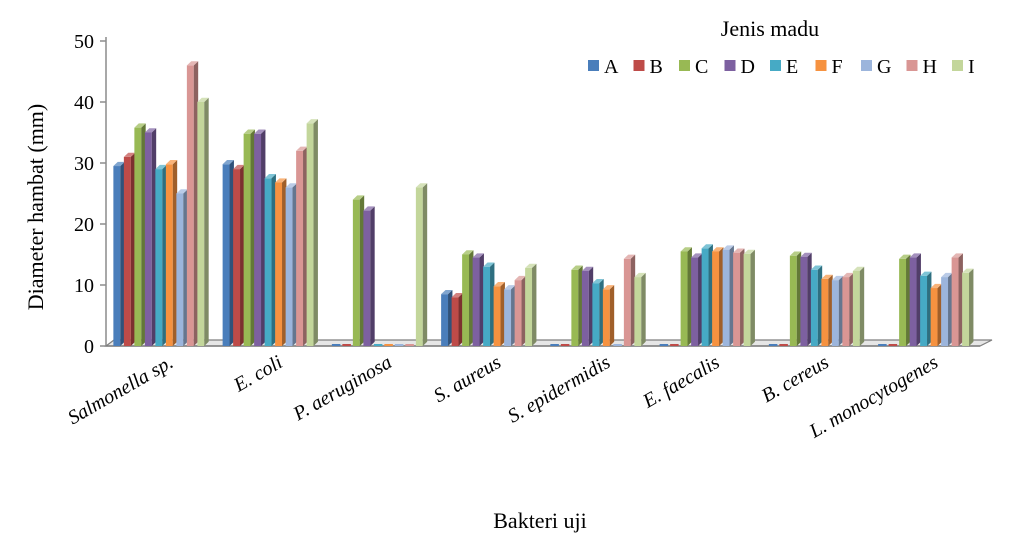 This screenshot has width=1014, height=538. I want to click on y-tick-label: 10, so click(84, 286).